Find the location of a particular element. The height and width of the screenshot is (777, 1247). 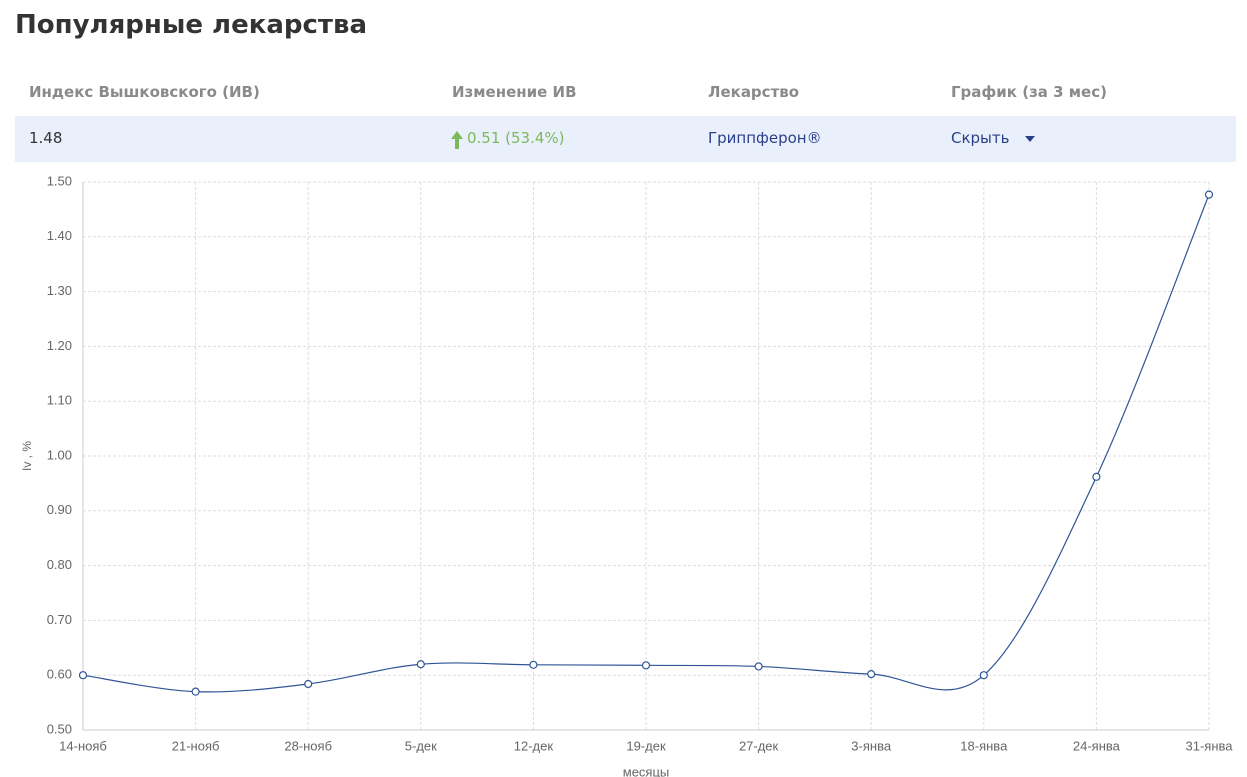

table-row is located at coordinates (625, 139).